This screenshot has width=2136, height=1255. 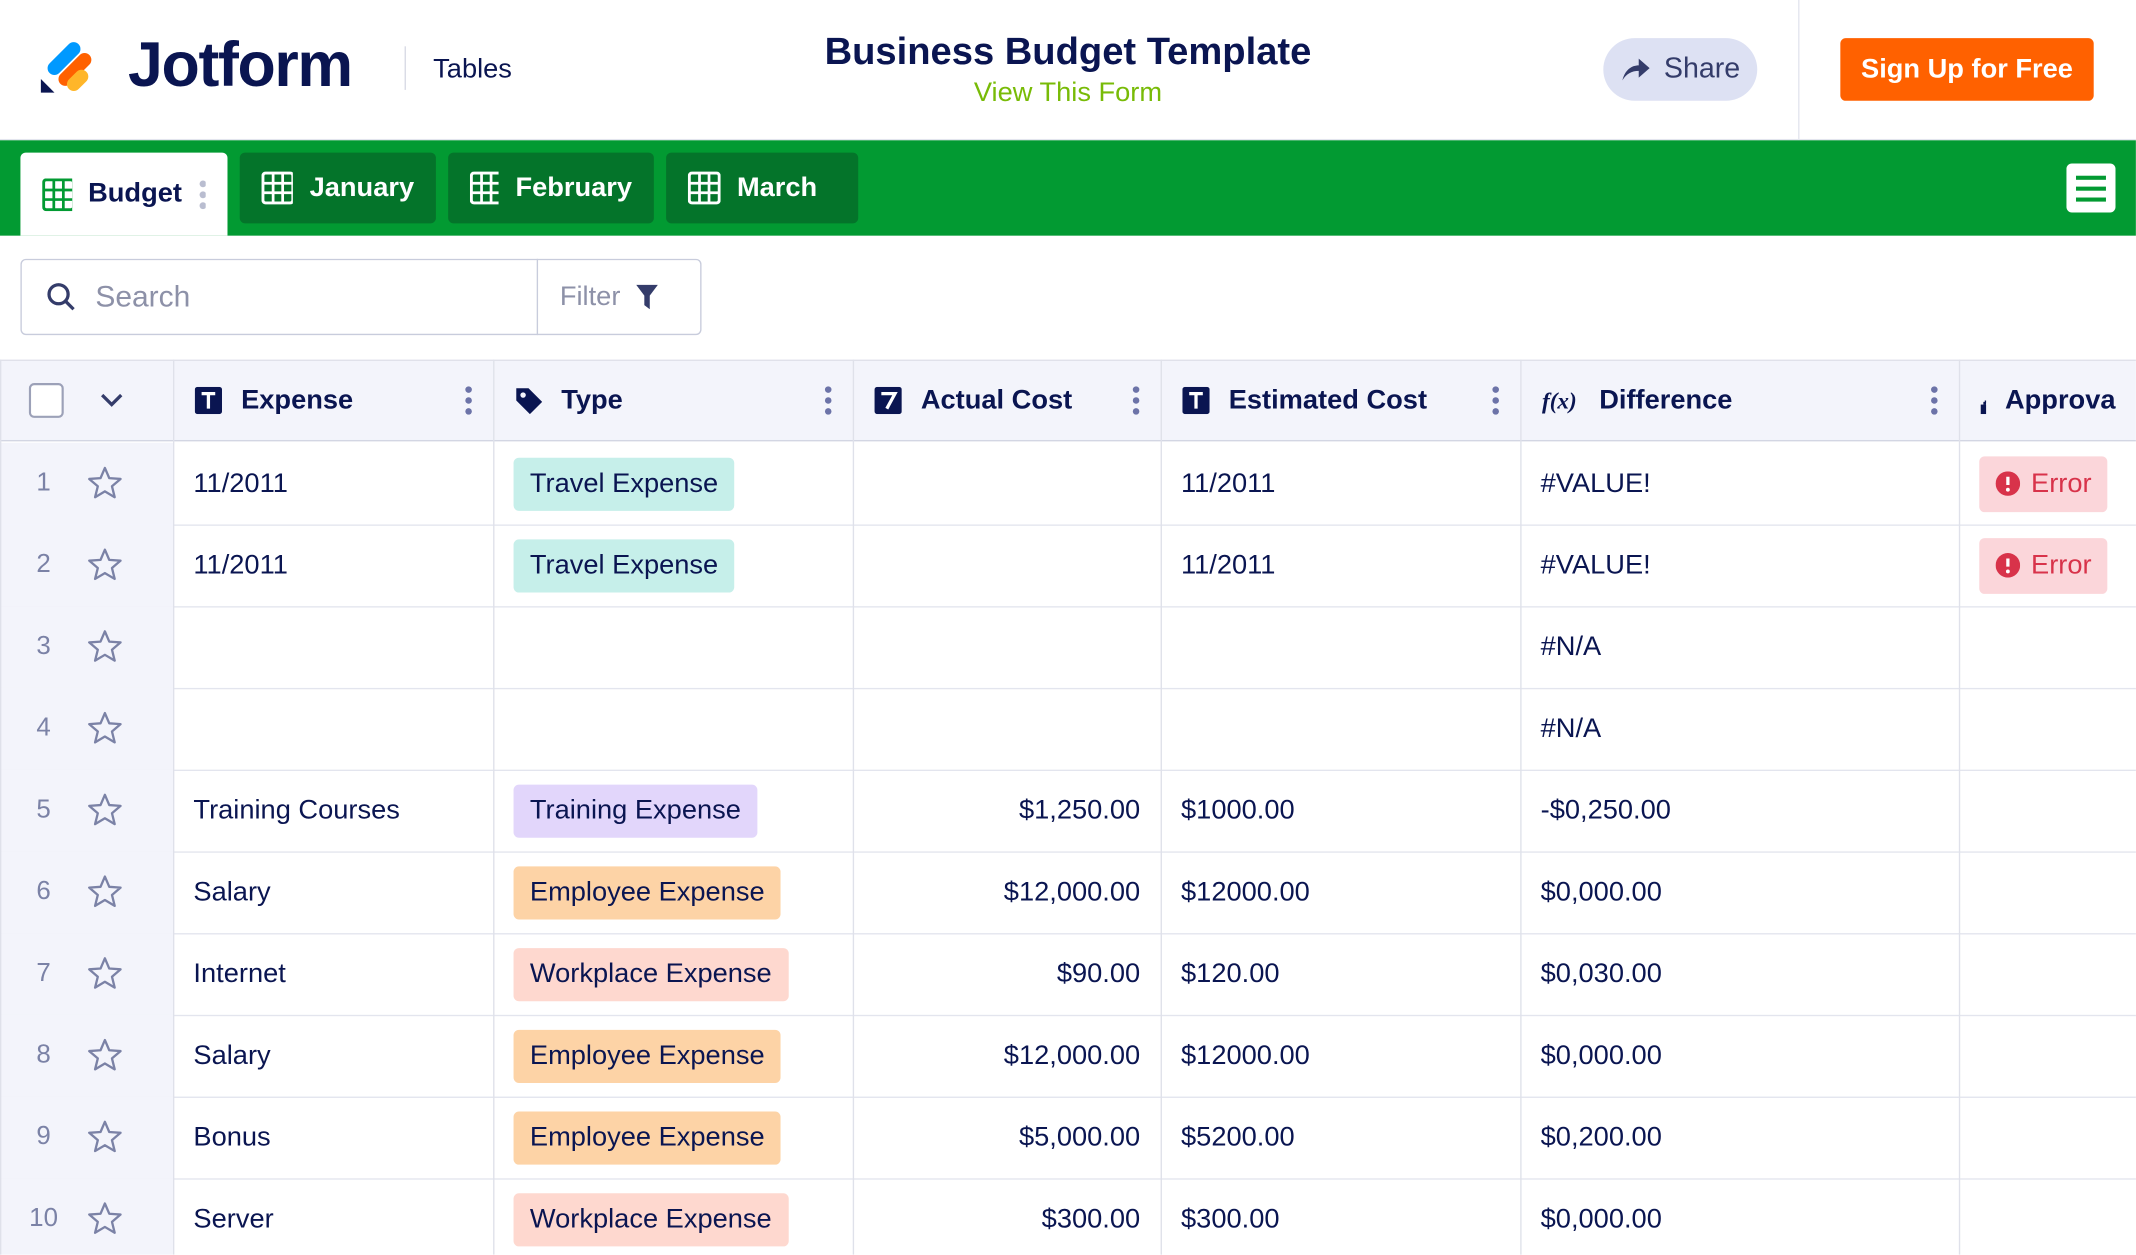 I want to click on column-header: Estimated Cost, so click(x=1341, y=401).